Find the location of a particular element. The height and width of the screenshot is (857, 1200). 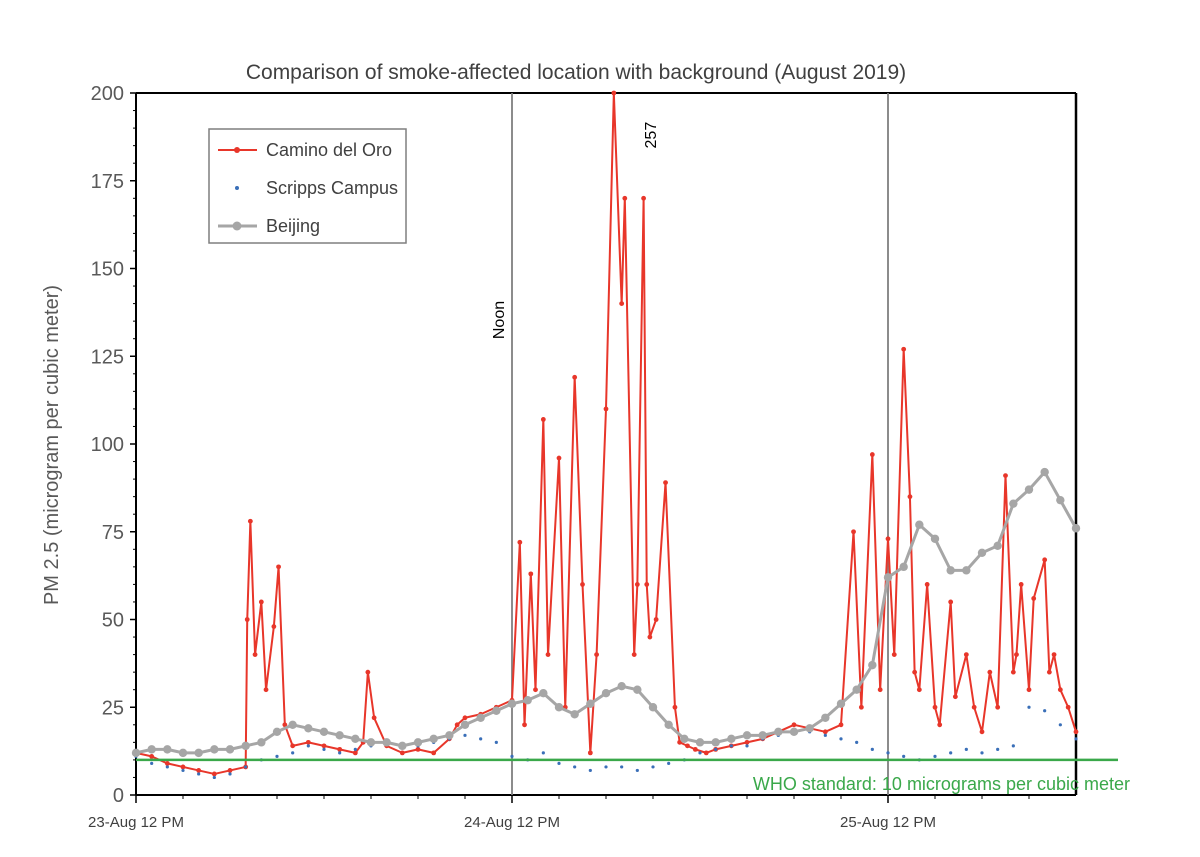

y-tick-label: 175 is located at coordinates (107, 182).